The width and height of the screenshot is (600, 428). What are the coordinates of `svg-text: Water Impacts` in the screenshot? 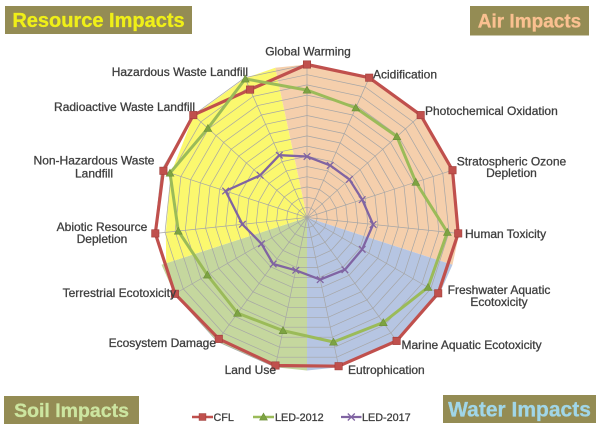 It's located at (519, 409).